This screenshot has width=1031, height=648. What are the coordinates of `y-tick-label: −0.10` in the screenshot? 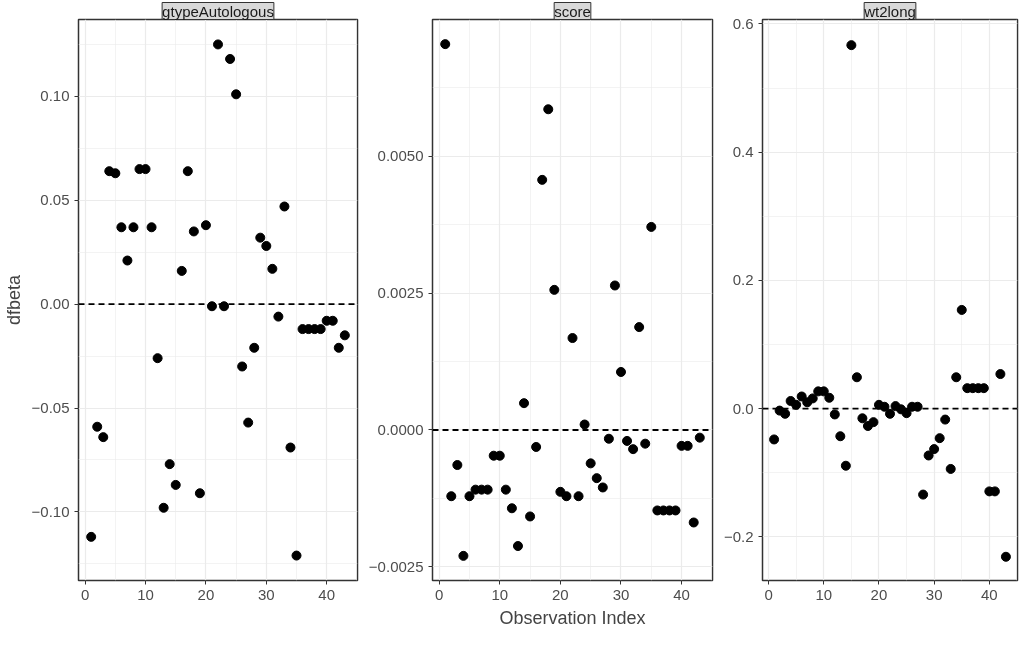 It's located at (50, 511).